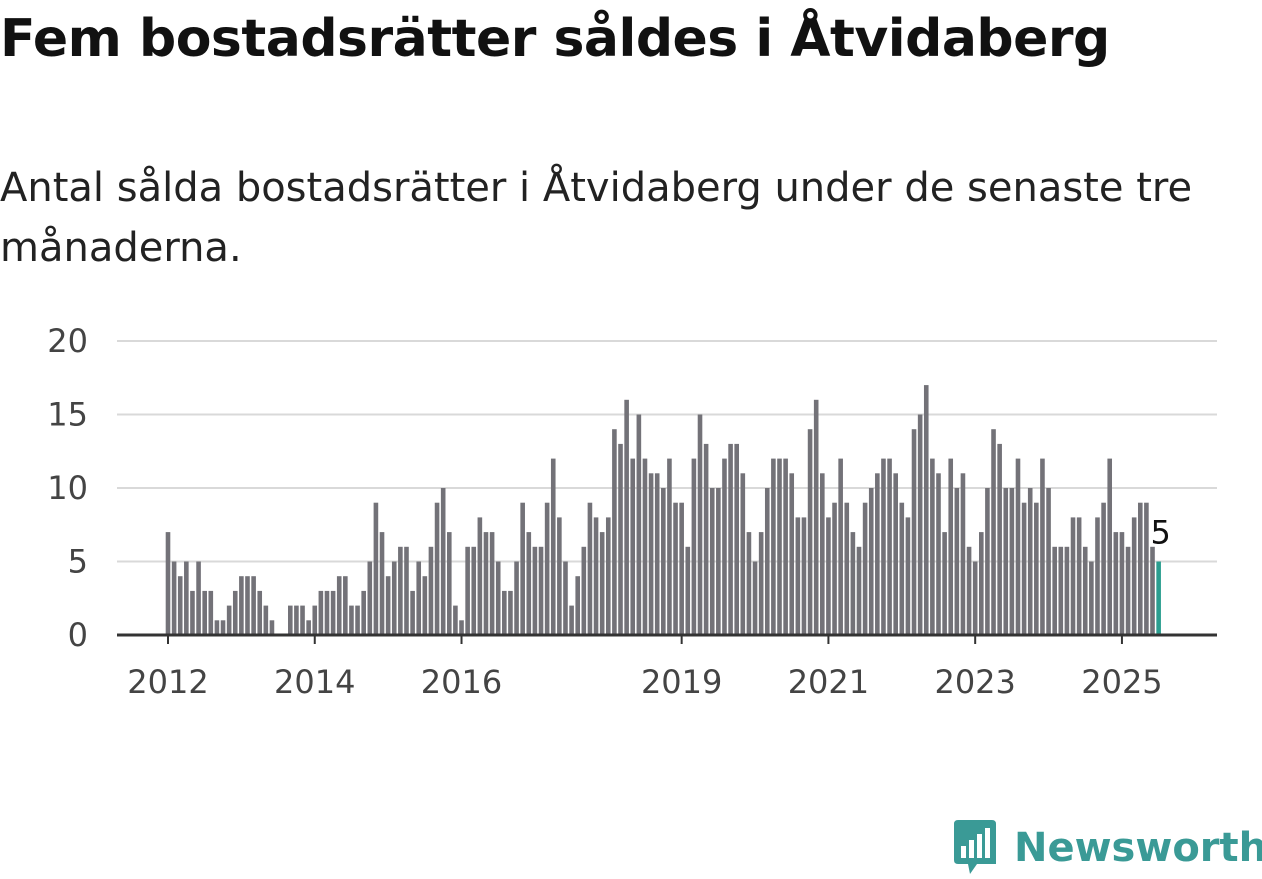  What do you see at coordinates (1158, 598) in the screenshot?
I see `bar-highlight` at bounding box center [1158, 598].